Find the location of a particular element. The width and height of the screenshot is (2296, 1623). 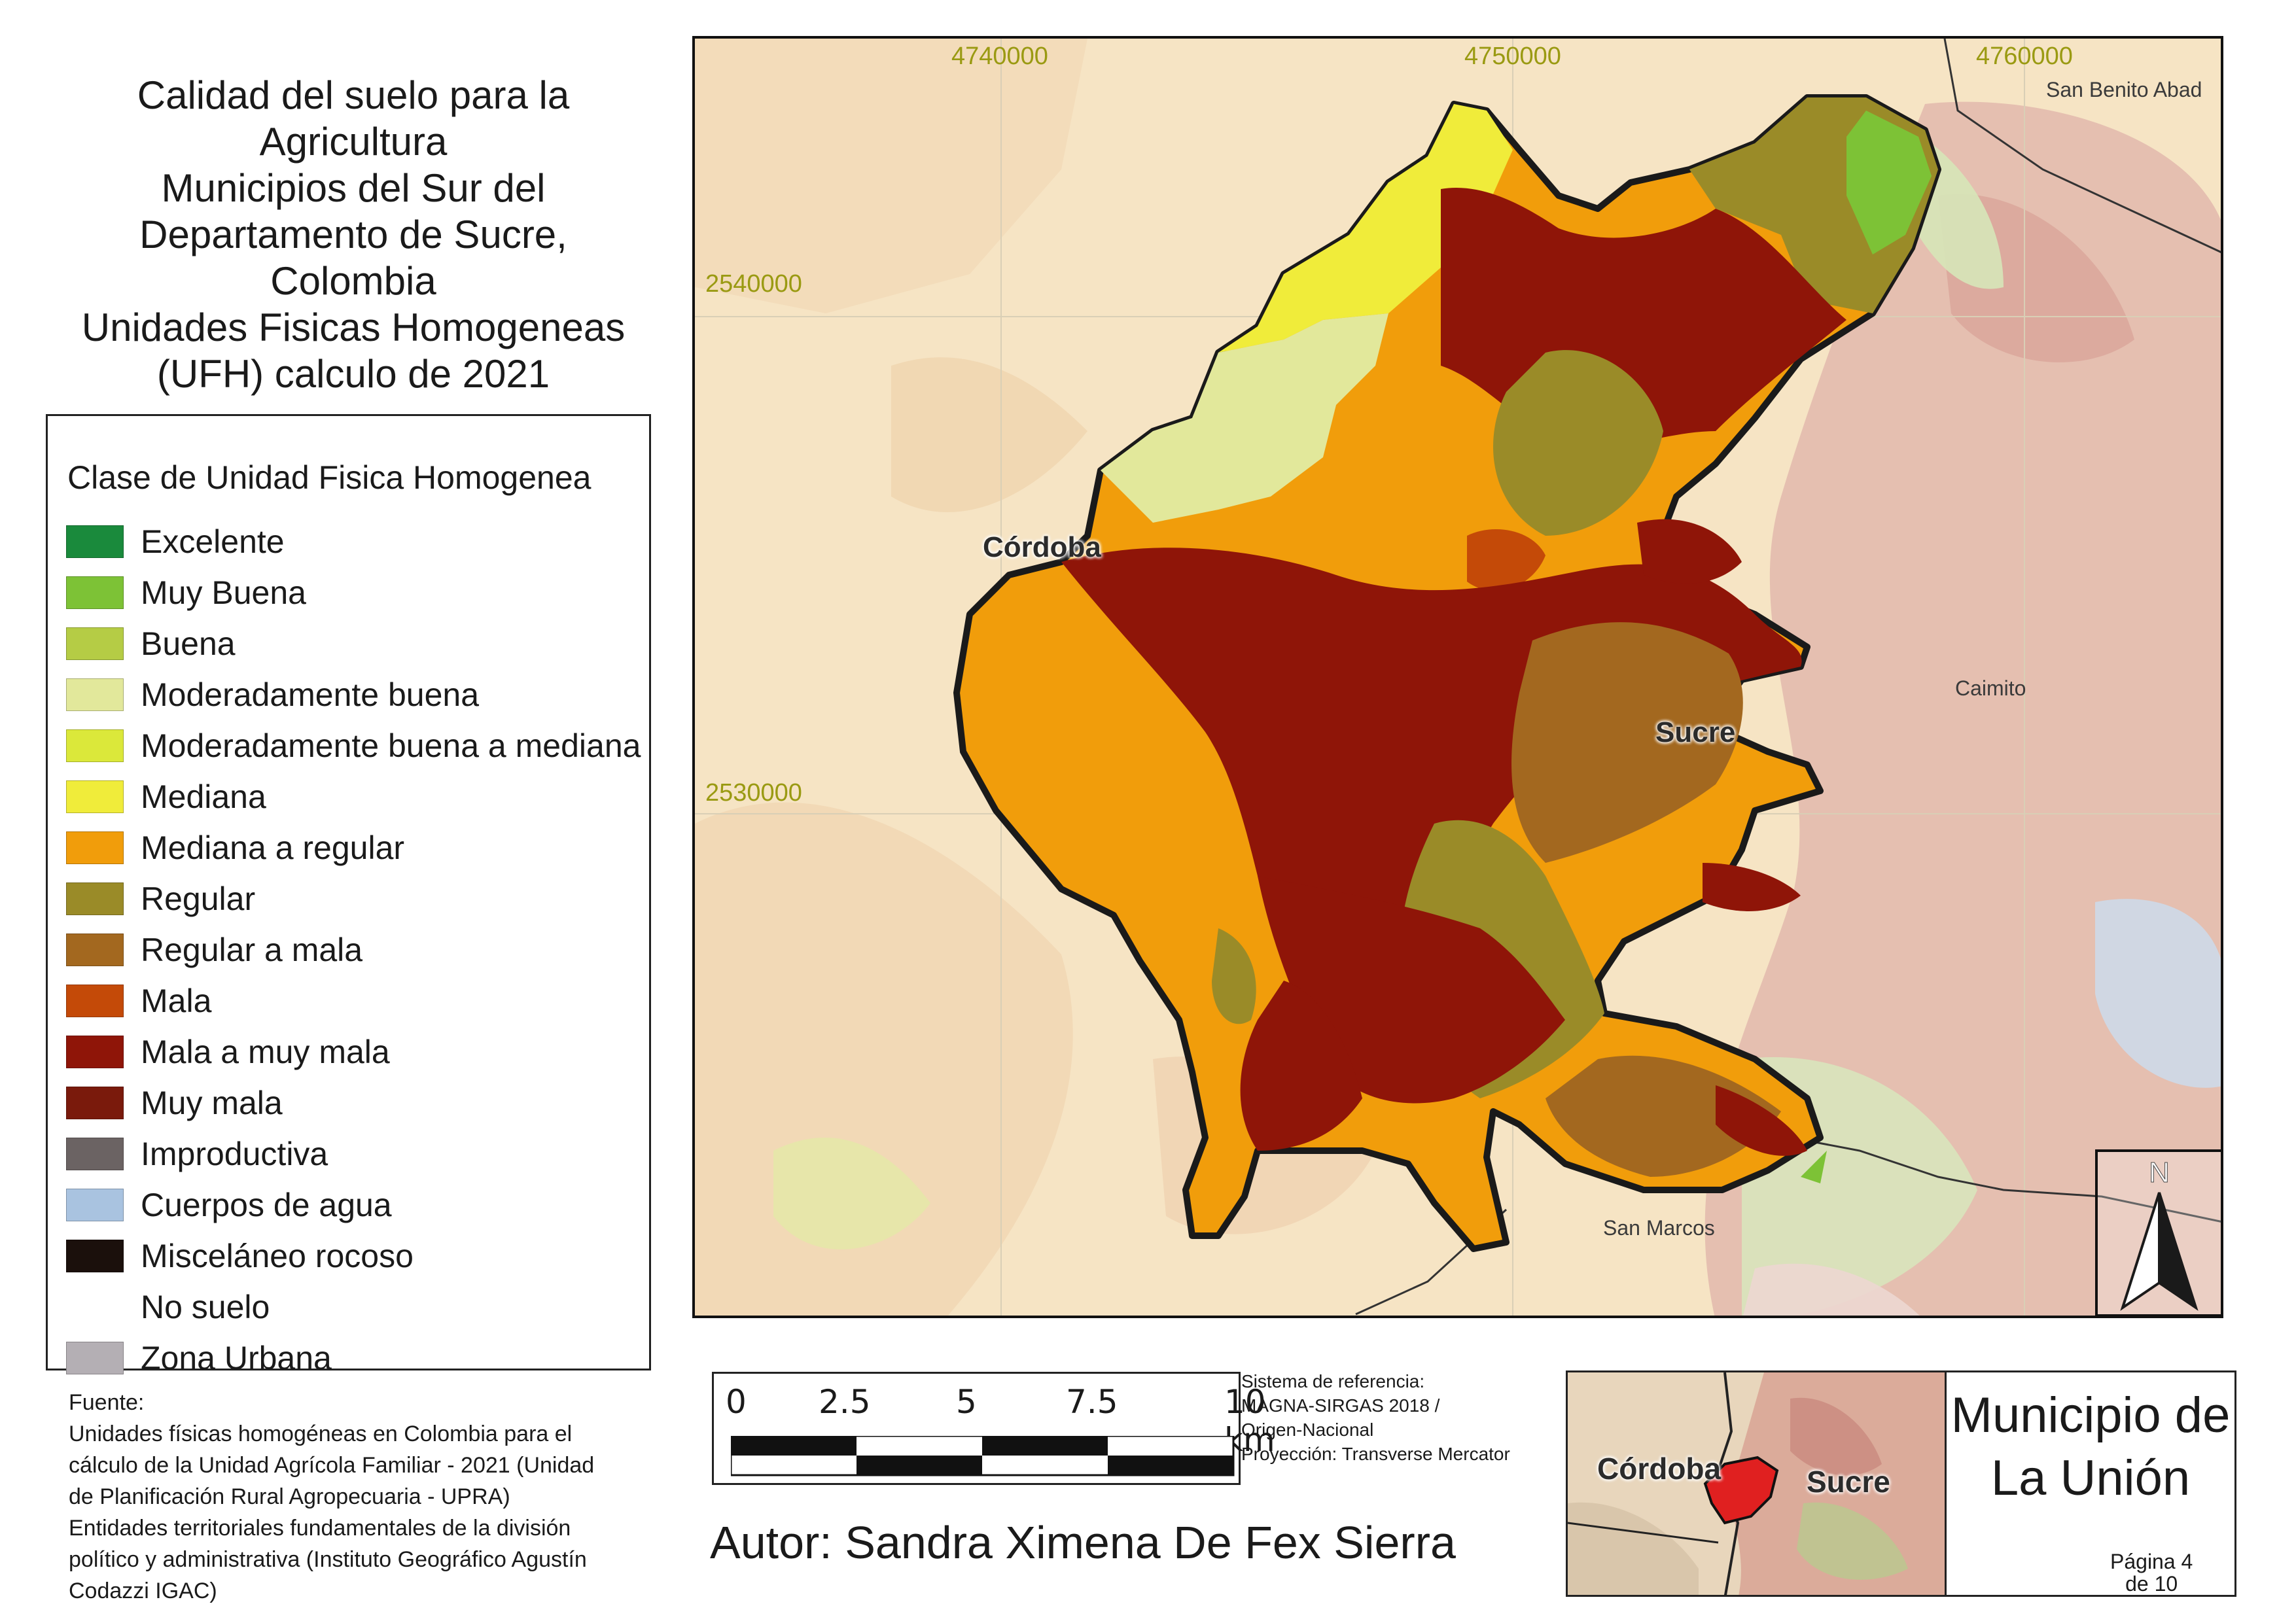

legend-label: Mediana is located at coordinates (203, 796).